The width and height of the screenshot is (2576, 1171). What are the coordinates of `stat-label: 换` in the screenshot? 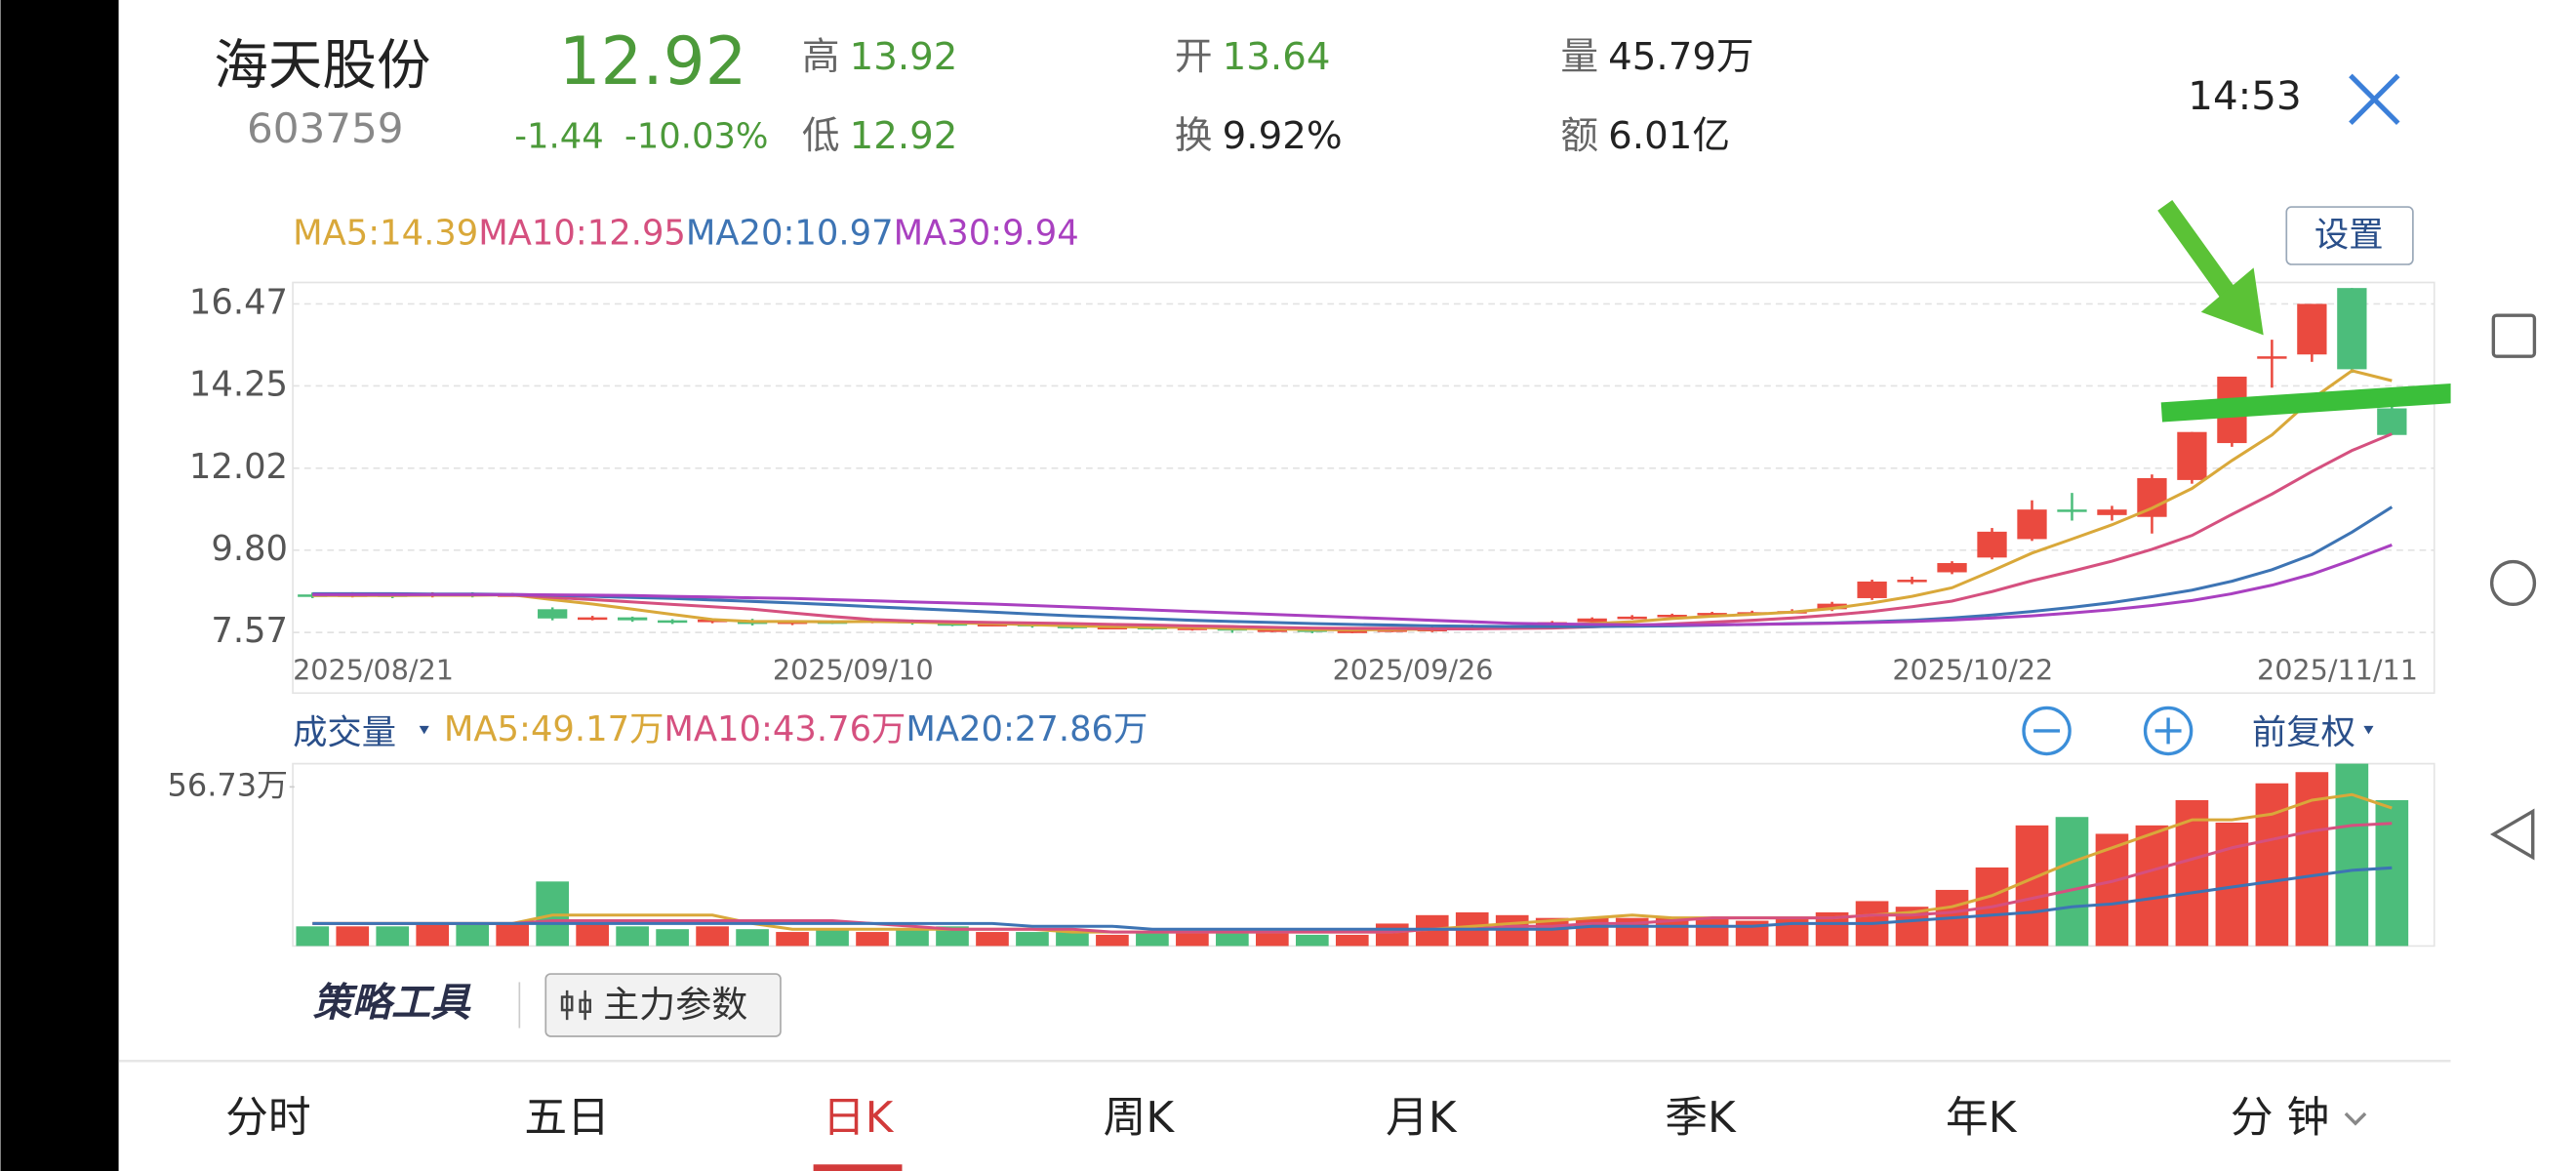 It's located at (1194, 136).